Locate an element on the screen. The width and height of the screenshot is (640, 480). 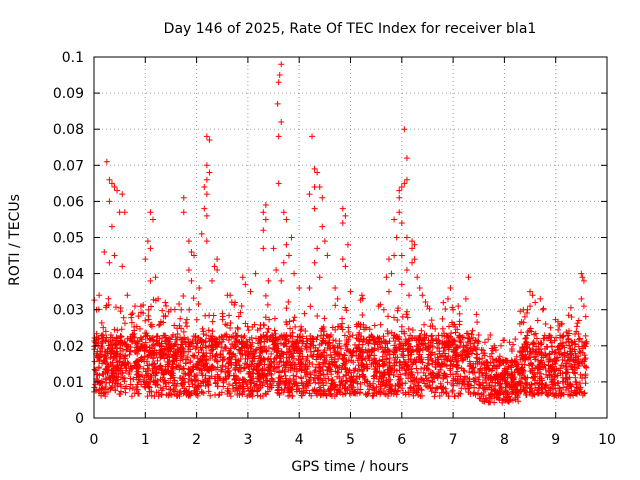
y-tick-label: 0.02 is located at coordinates (68, 347).